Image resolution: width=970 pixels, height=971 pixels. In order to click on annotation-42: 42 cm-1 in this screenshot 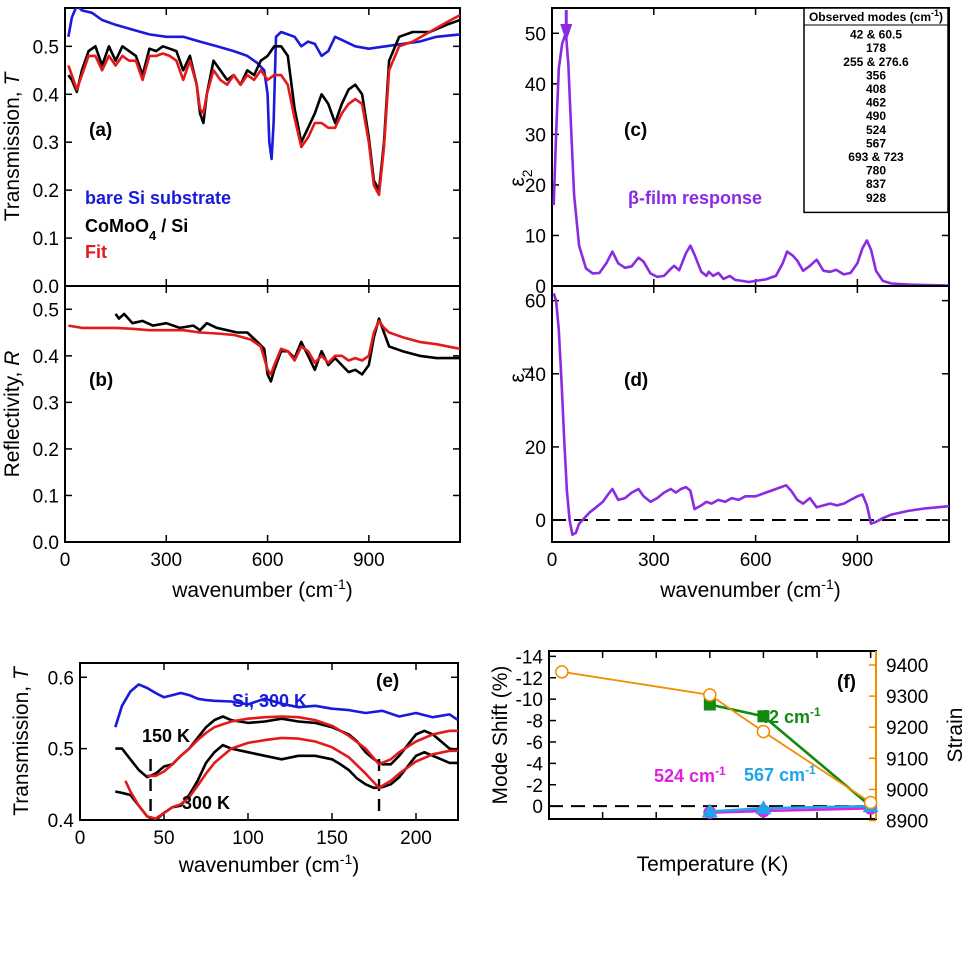, I will do `click(790, 716)`.